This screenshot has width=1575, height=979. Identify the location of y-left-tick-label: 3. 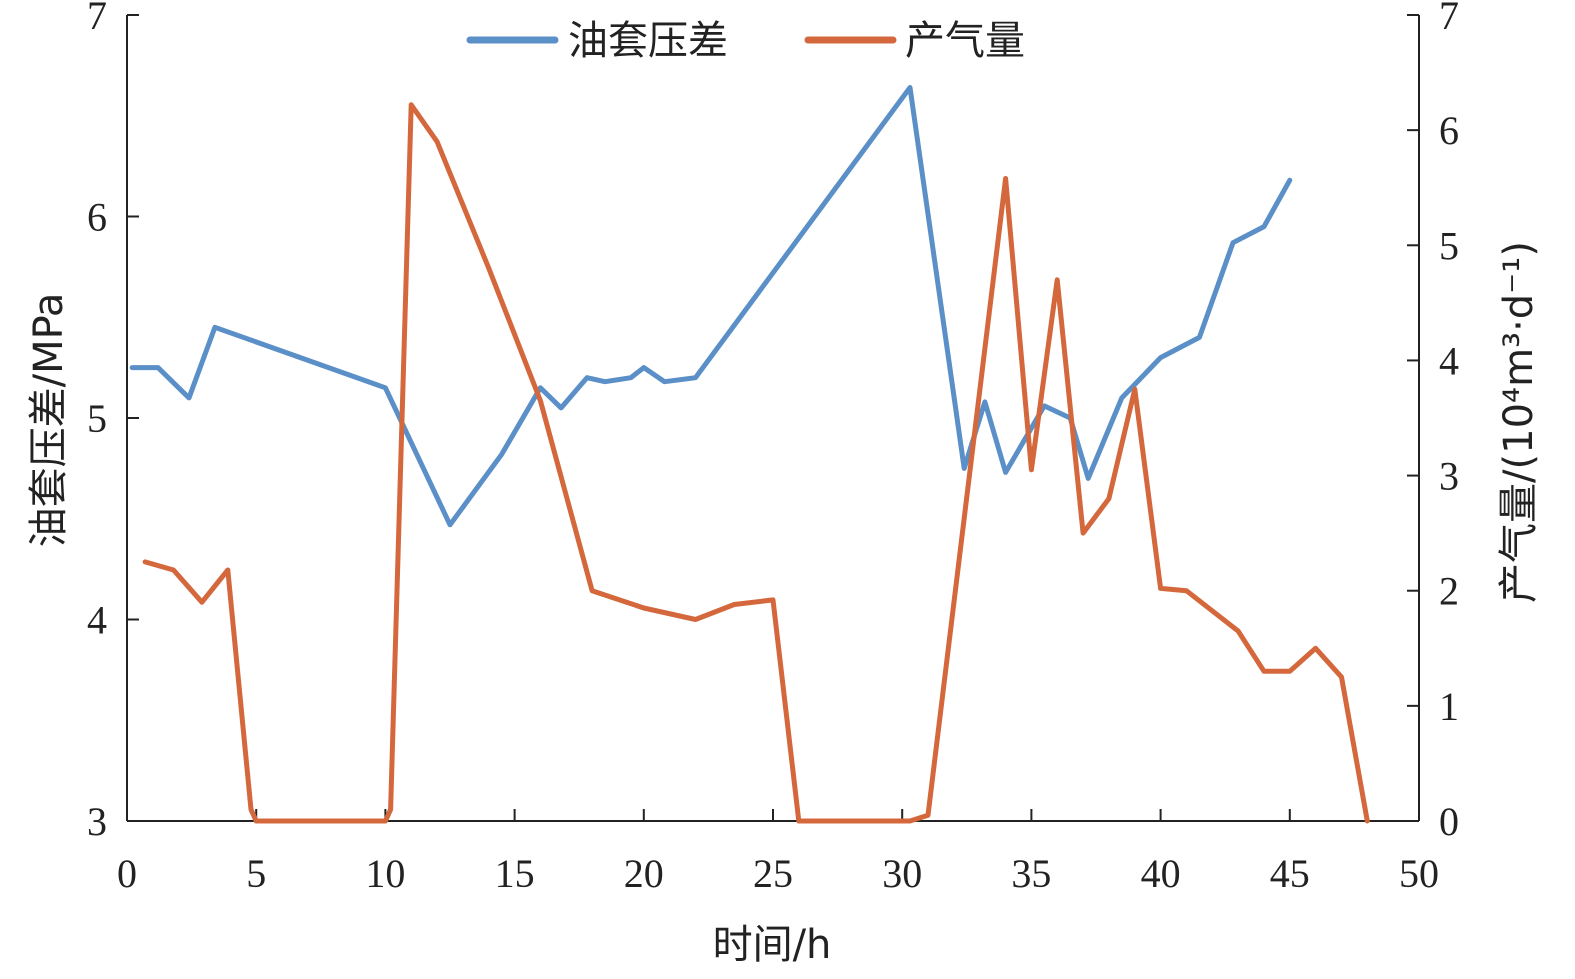
(97, 821).